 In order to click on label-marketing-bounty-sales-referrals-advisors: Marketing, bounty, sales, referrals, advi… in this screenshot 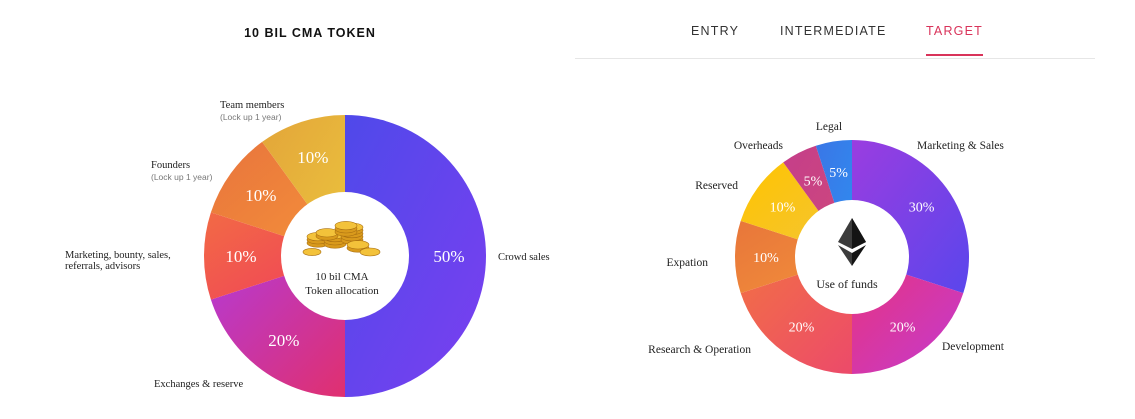, I will do `click(118, 261)`.